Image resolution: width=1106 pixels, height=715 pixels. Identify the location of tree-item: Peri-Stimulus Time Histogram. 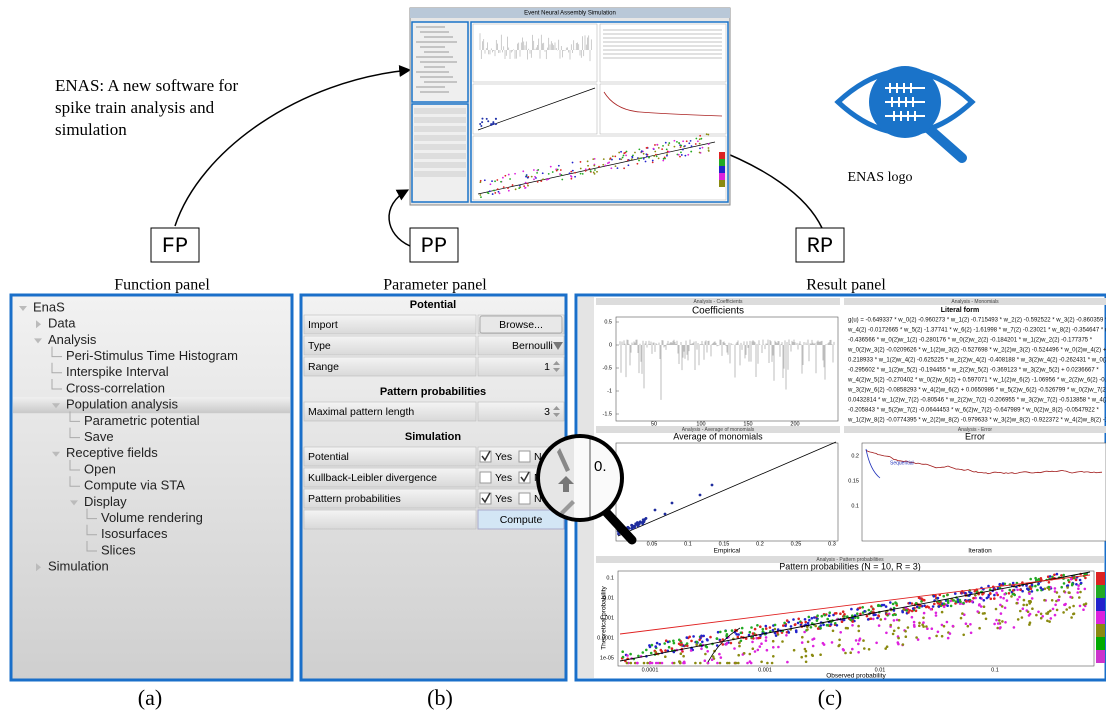
(152, 355).